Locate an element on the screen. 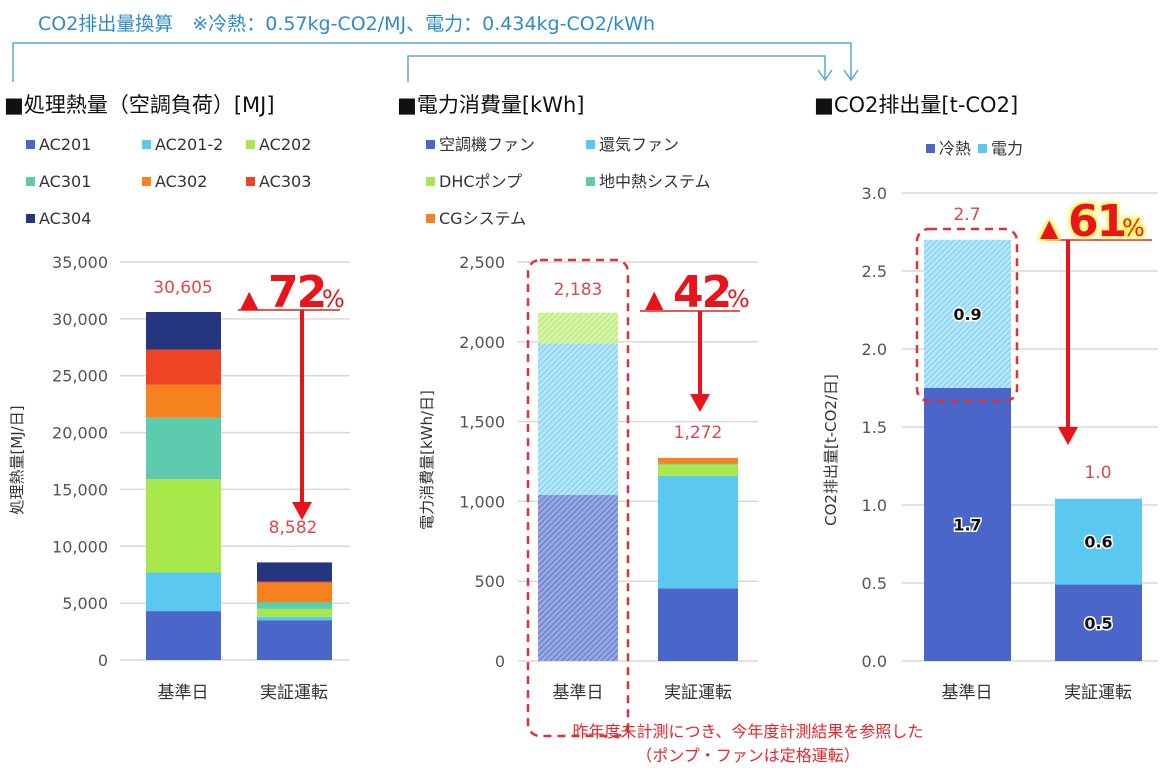  legend-label: AC303 is located at coordinates (285, 181).